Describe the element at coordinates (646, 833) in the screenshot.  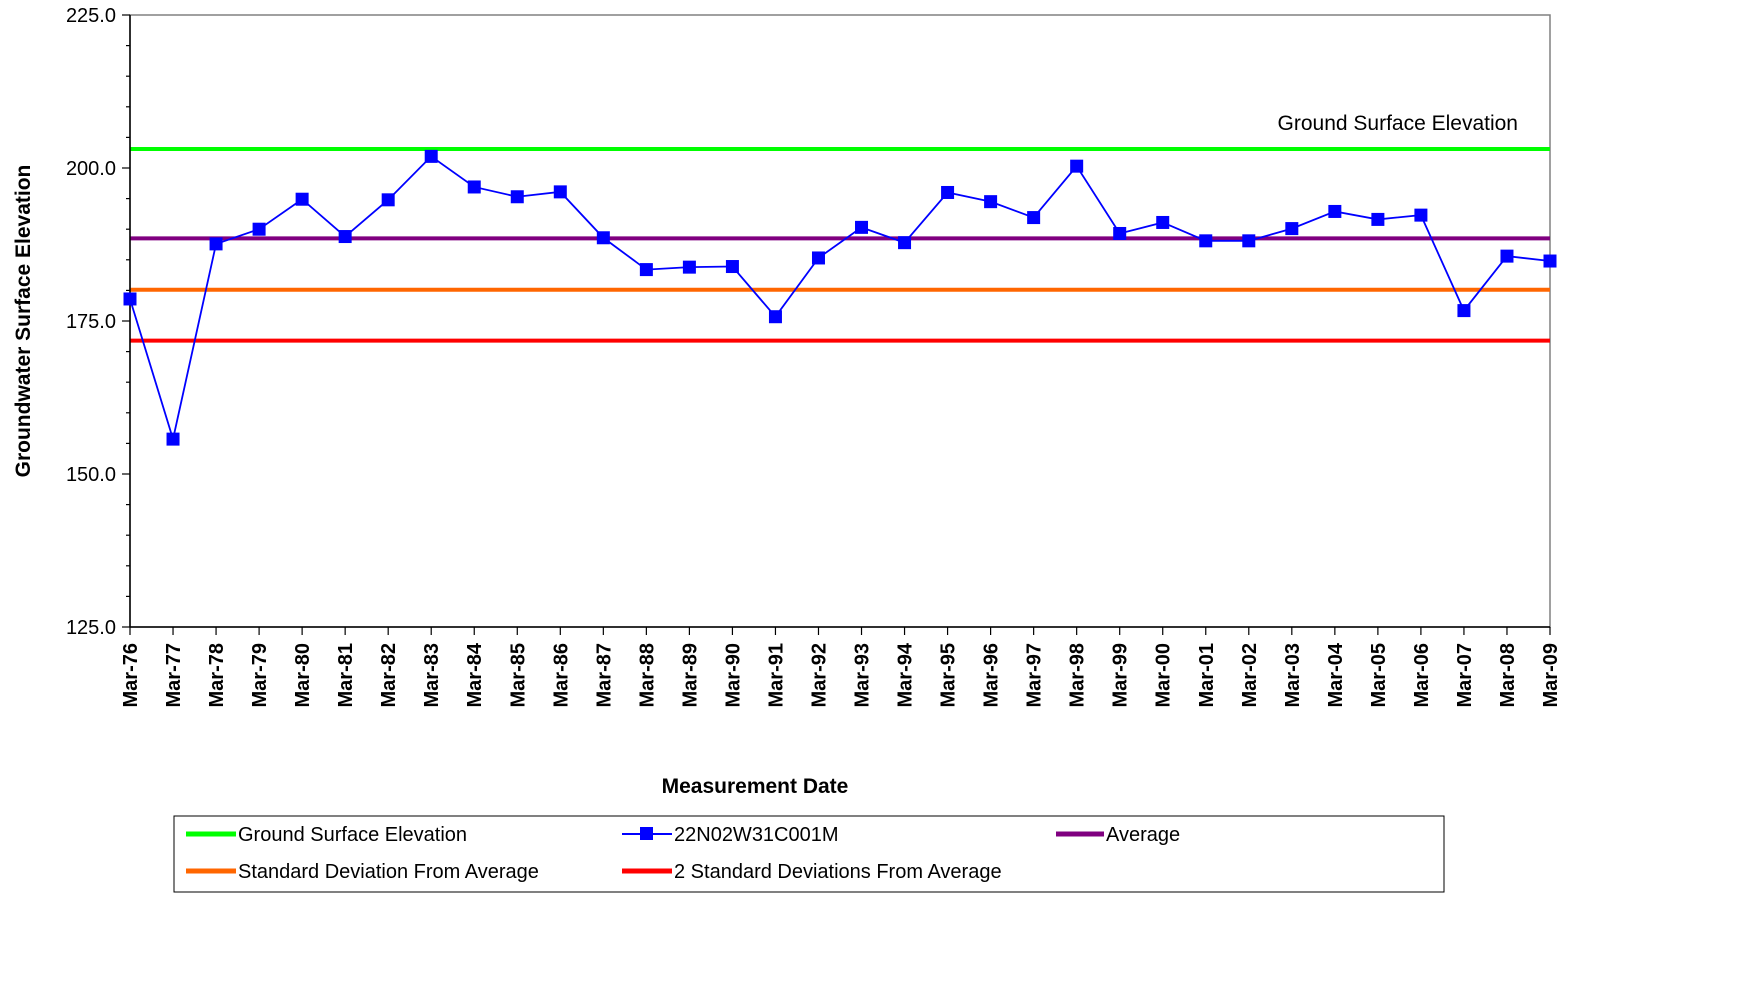
I see `legend-marker-square` at that location.